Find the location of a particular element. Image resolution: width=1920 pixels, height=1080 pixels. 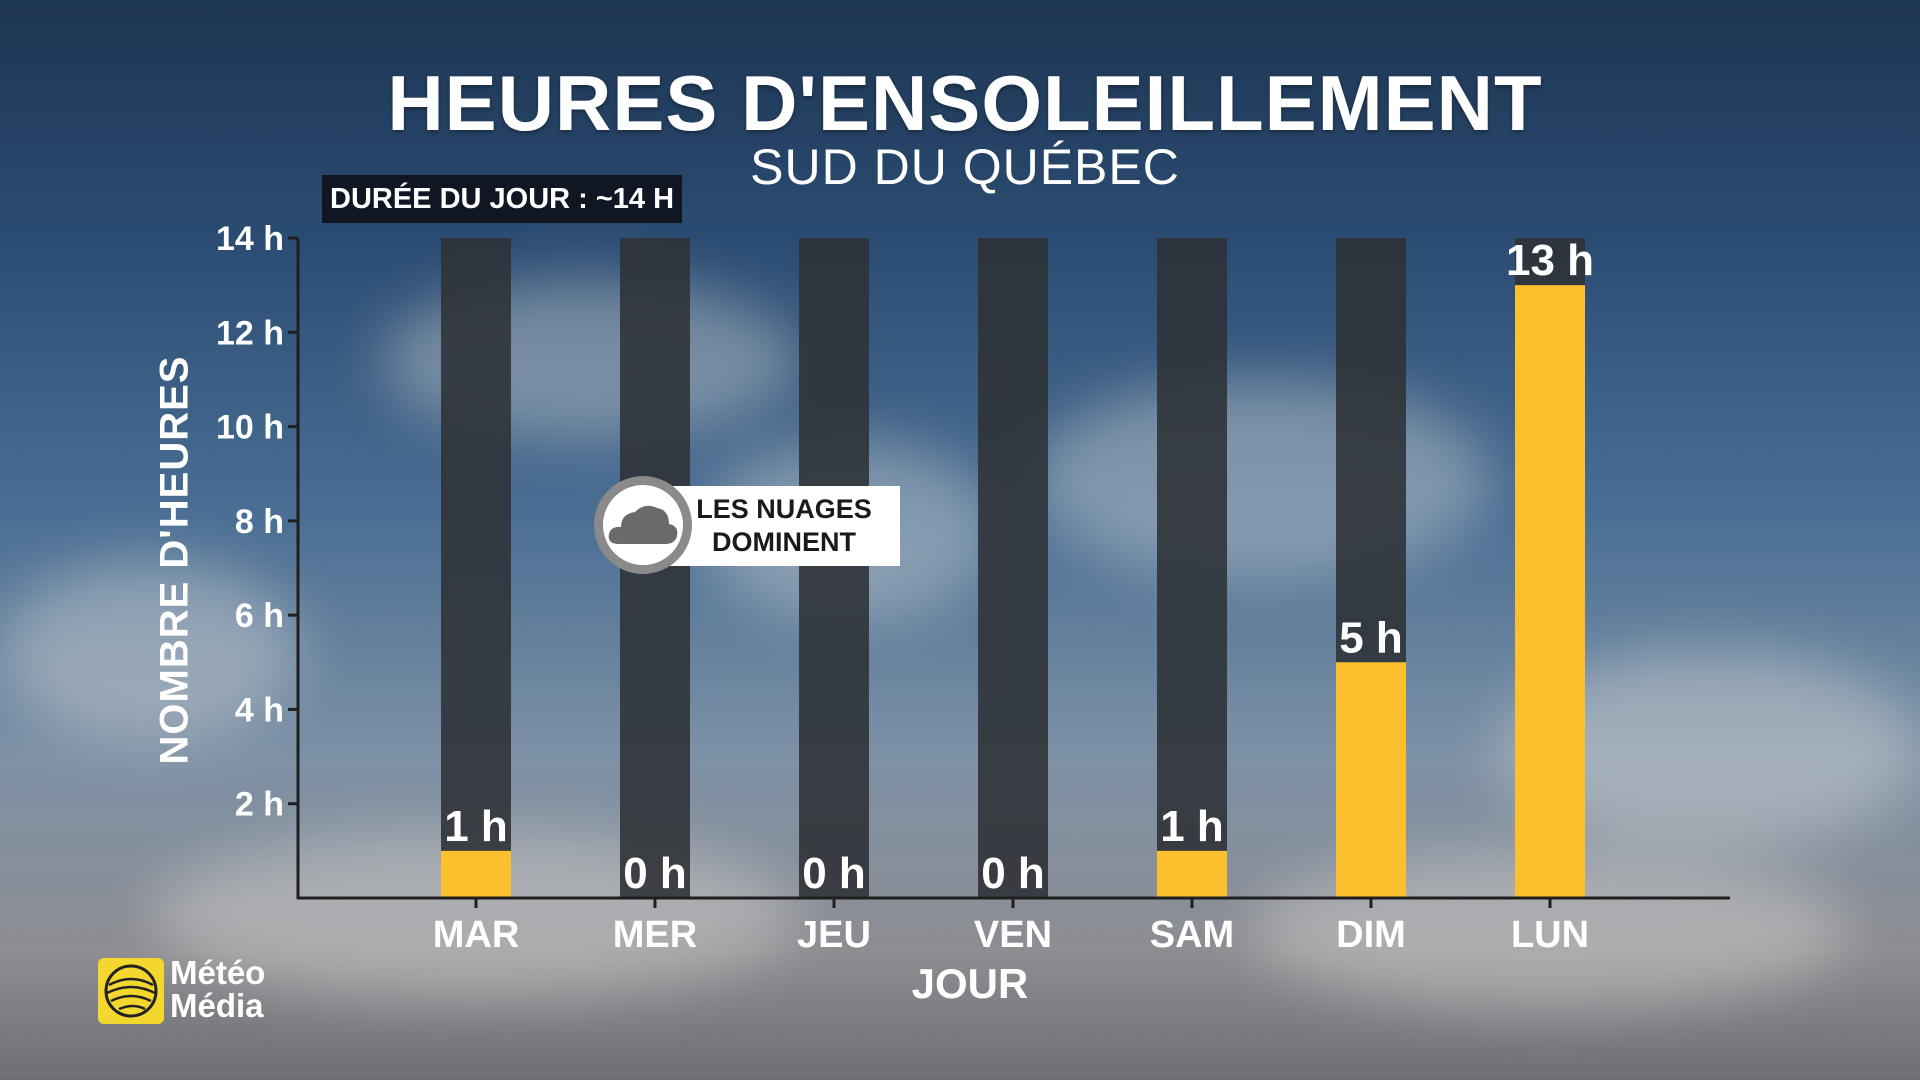

y-tick-label: 10 h is located at coordinates (250, 428).